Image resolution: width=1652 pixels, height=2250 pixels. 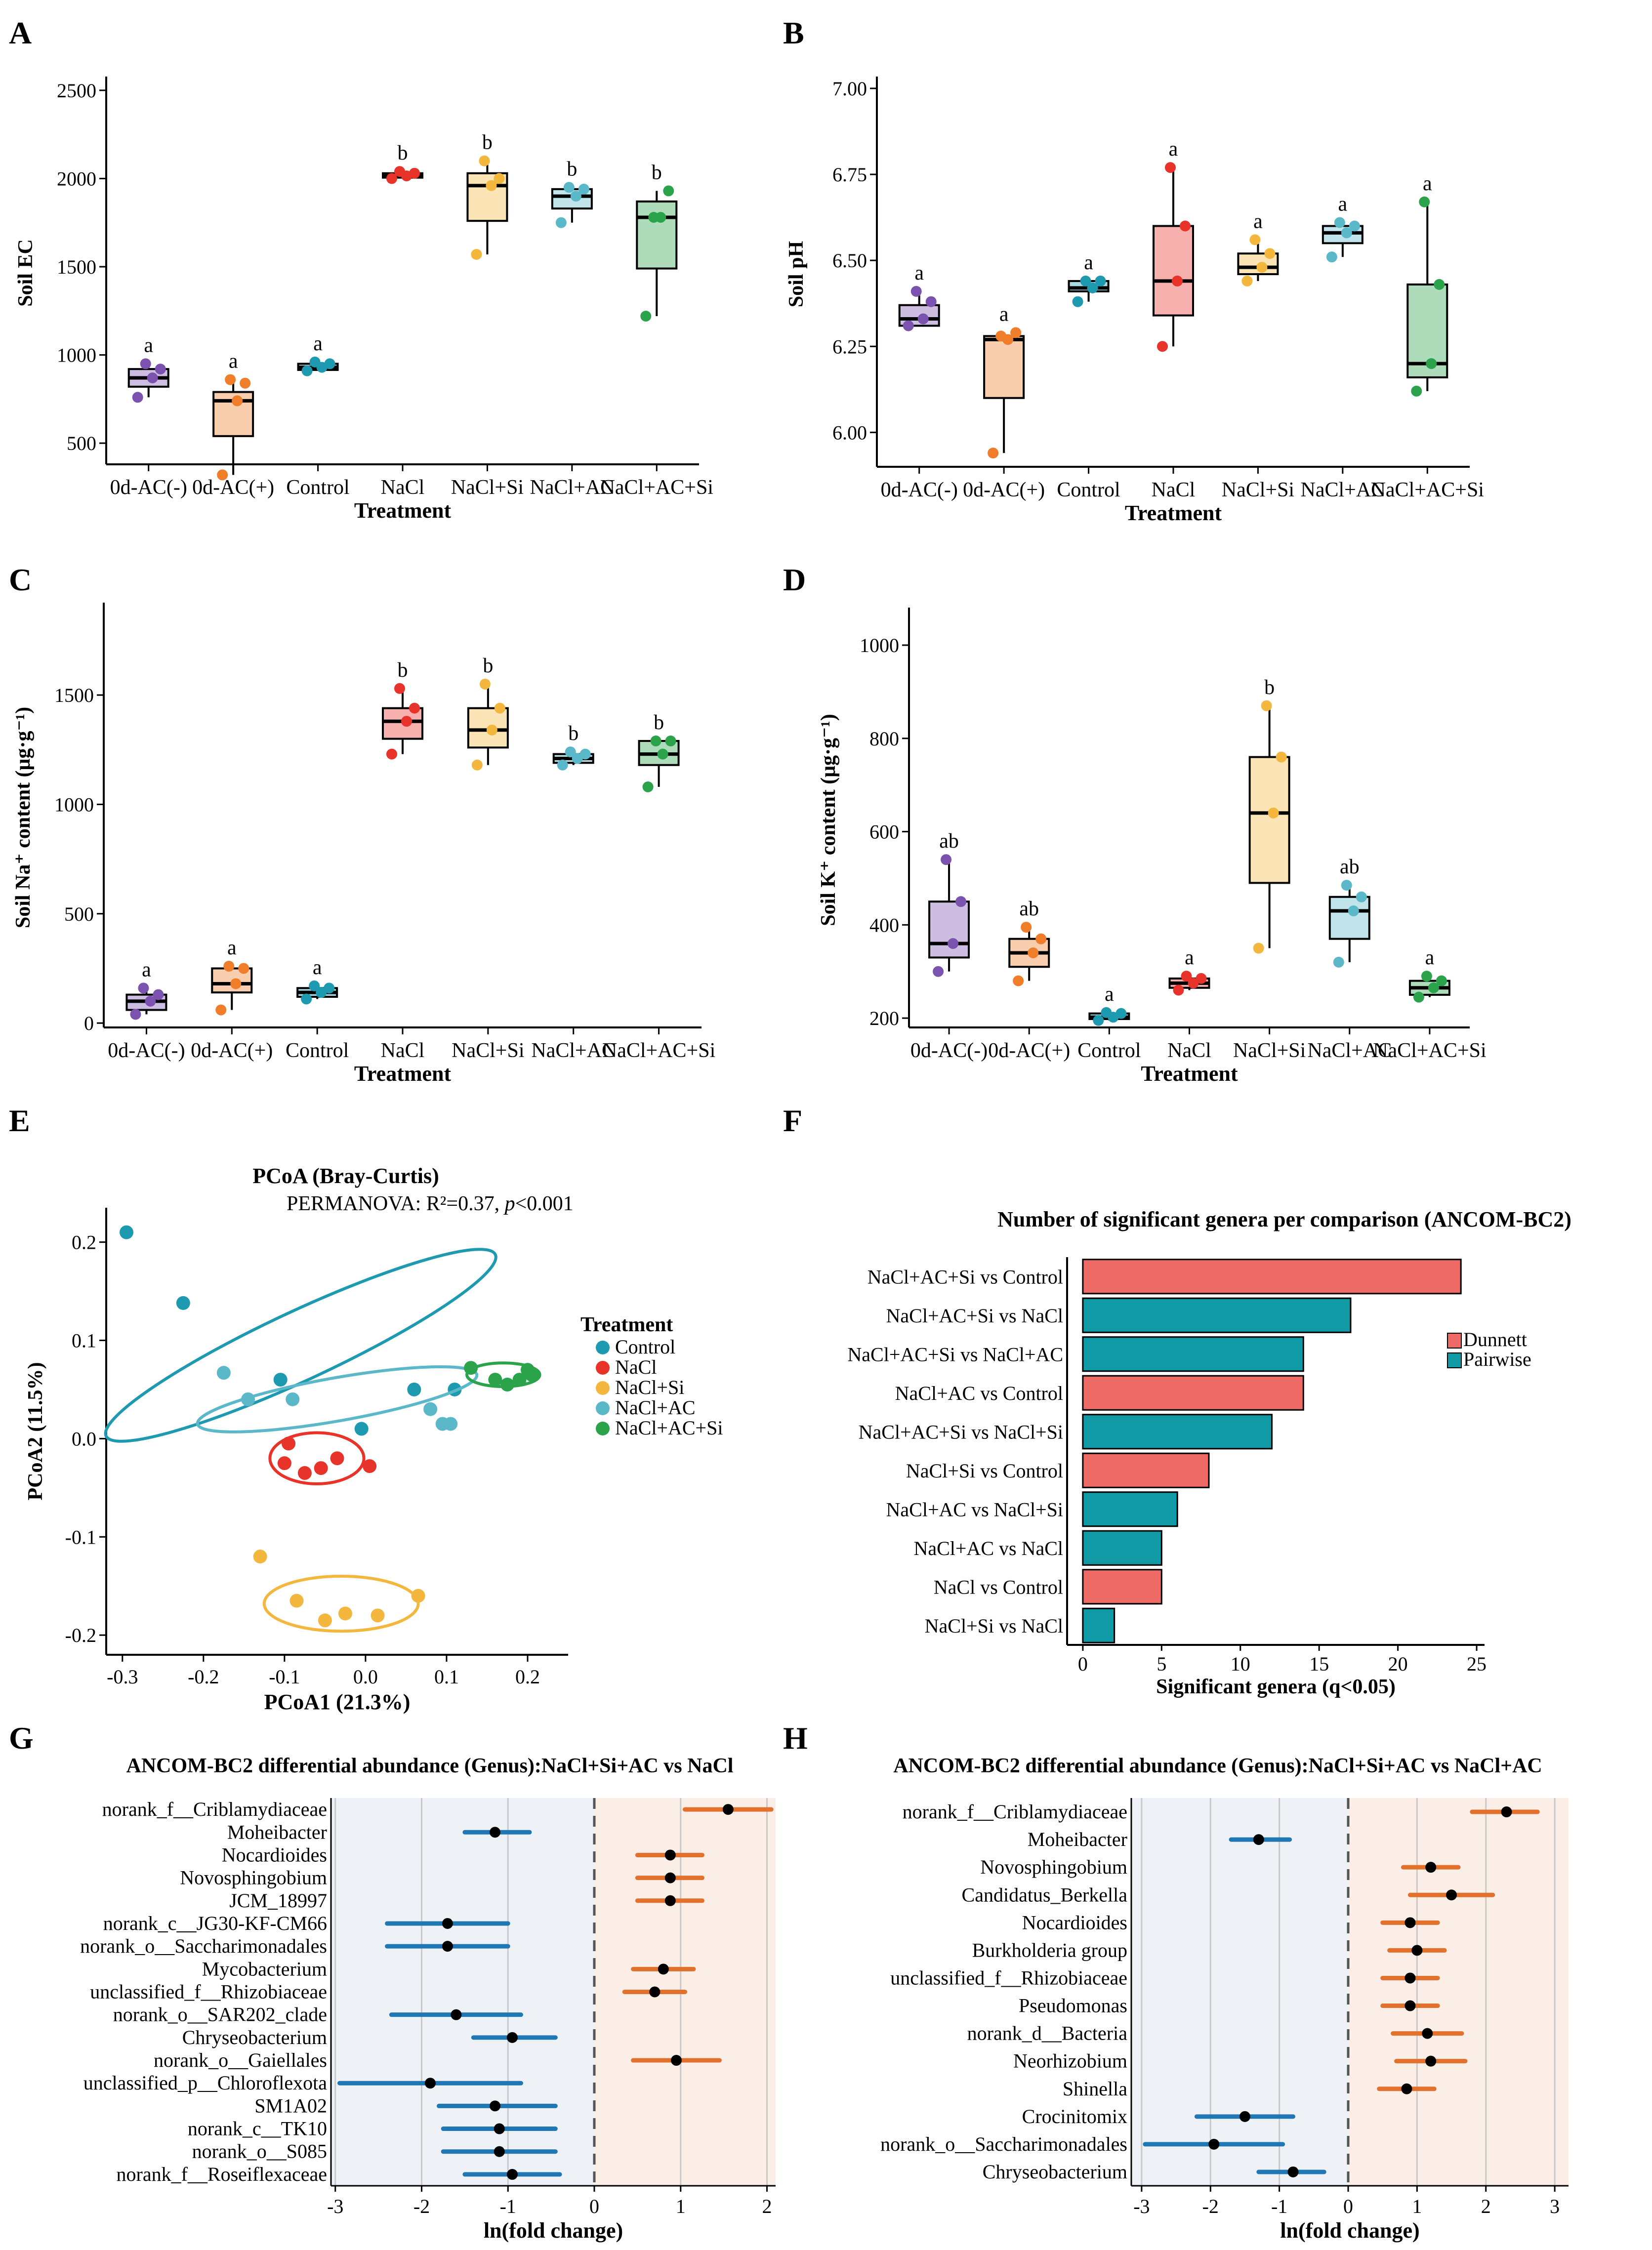 I want to click on x-tick-label: Control, so click(x=1109, y=1050).